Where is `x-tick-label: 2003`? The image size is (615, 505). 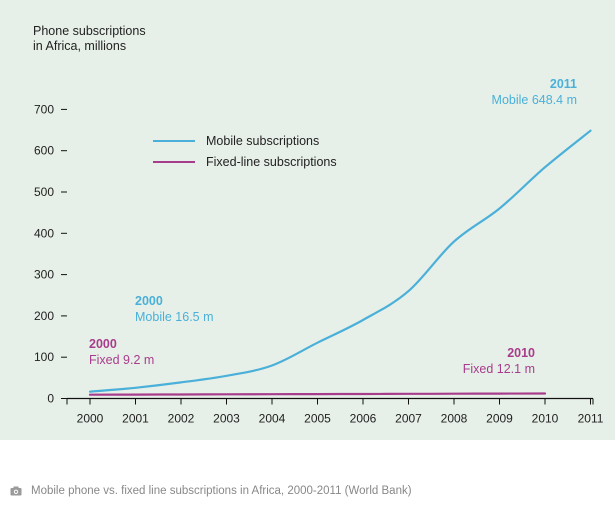
x-tick-label: 2003 is located at coordinates (226, 419).